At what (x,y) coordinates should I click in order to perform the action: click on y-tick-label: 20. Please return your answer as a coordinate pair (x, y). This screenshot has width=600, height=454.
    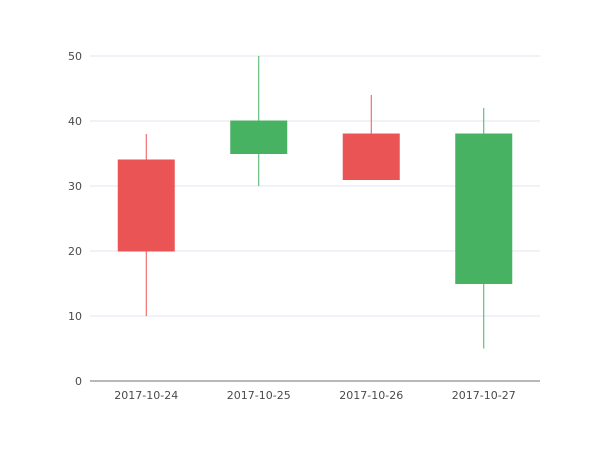
    Looking at the image, I should click on (75, 251).